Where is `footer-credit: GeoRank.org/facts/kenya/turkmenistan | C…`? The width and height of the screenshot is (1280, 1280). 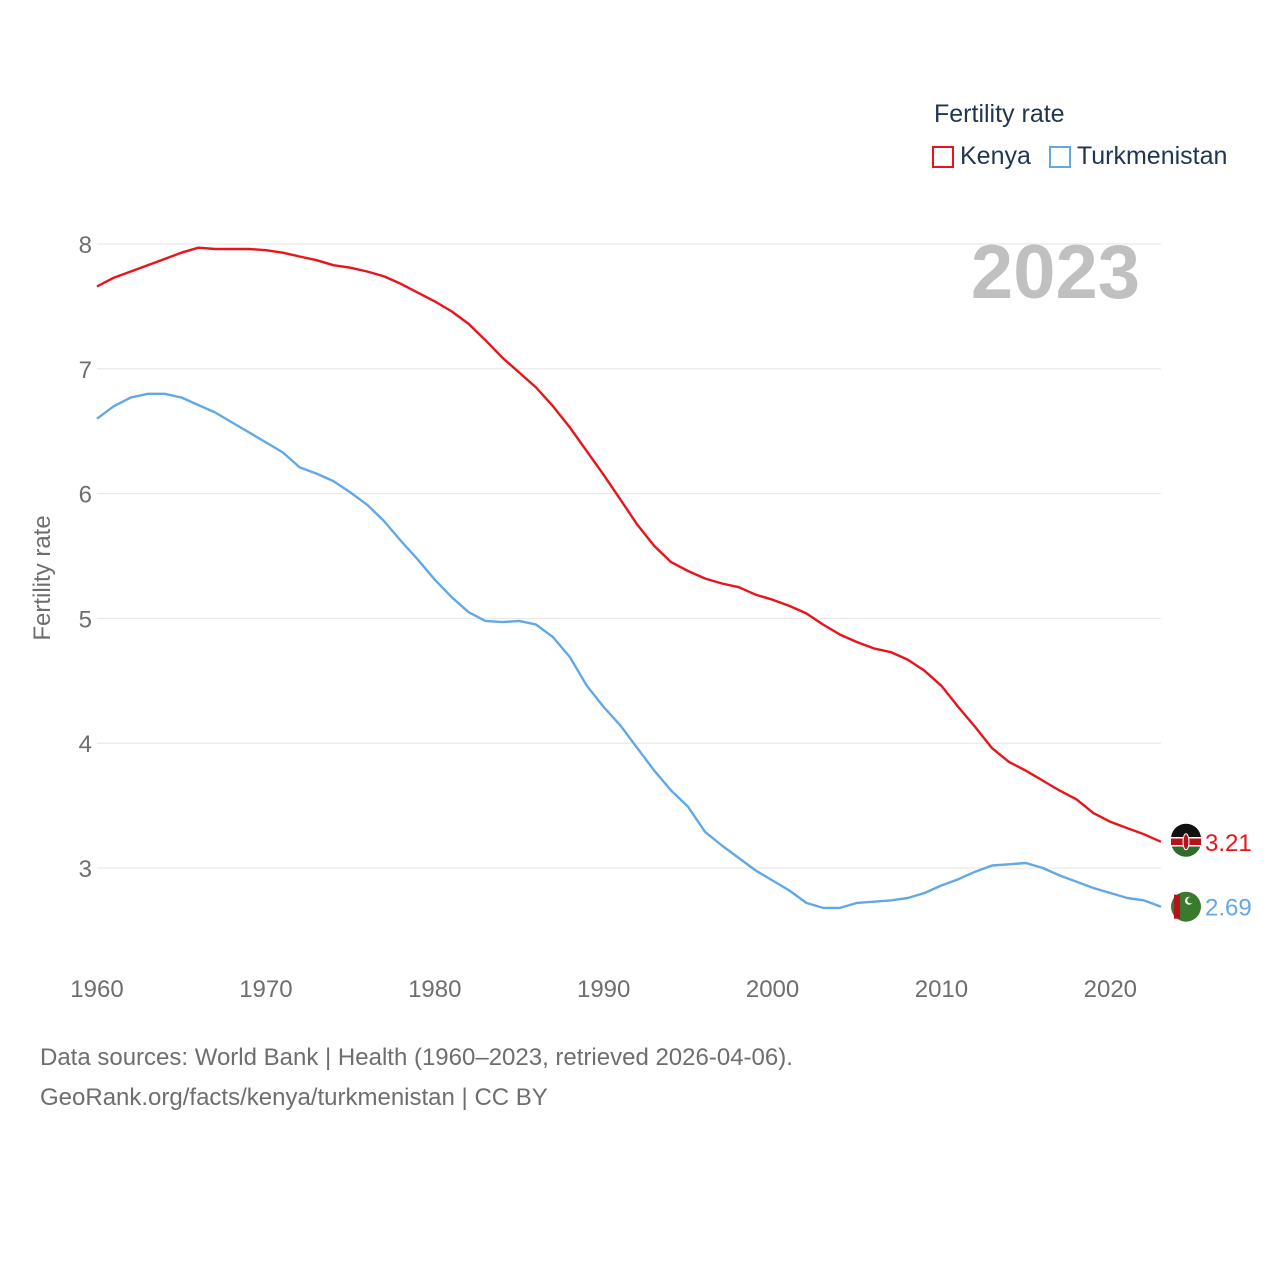
footer-credit: GeoRank.org/facts/kenya/turkmenistan | C… is located at coordinates (294, 1097).